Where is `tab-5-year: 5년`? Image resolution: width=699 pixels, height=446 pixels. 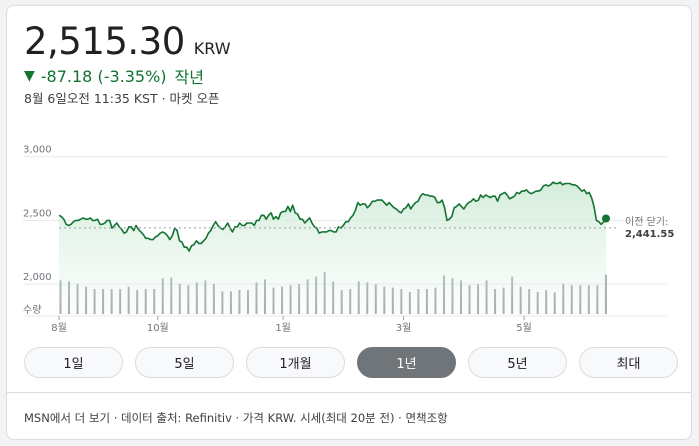 tab-5-year: 5년 is located at coordinates (517, 362).